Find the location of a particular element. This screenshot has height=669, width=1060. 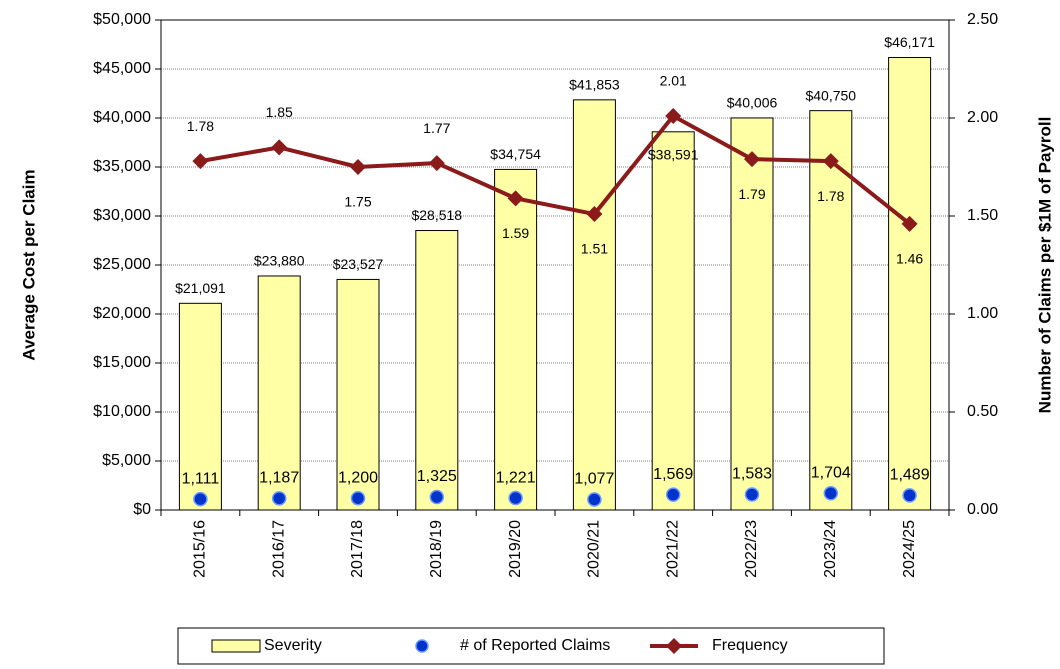

line-value-label: 2.01 is located at coordinates (673, 81).